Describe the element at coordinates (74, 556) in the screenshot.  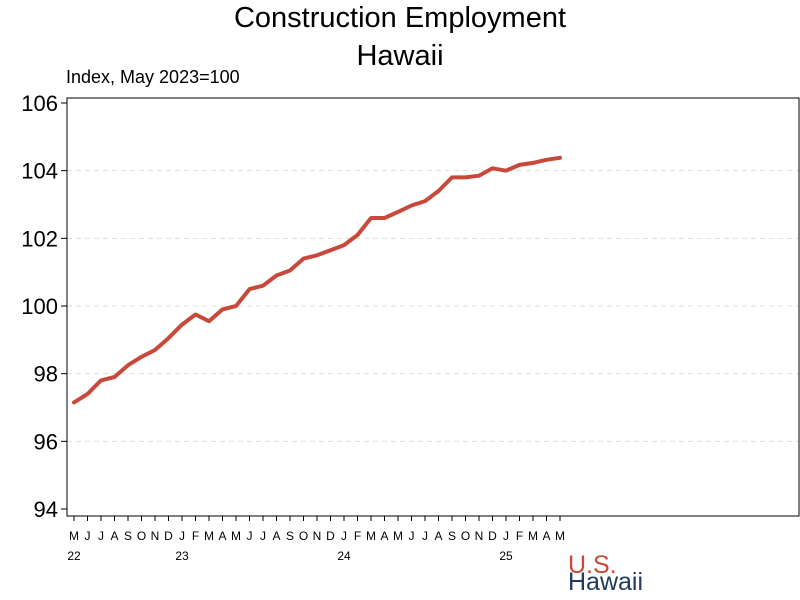
I see `x-year-label: 22` at that location.